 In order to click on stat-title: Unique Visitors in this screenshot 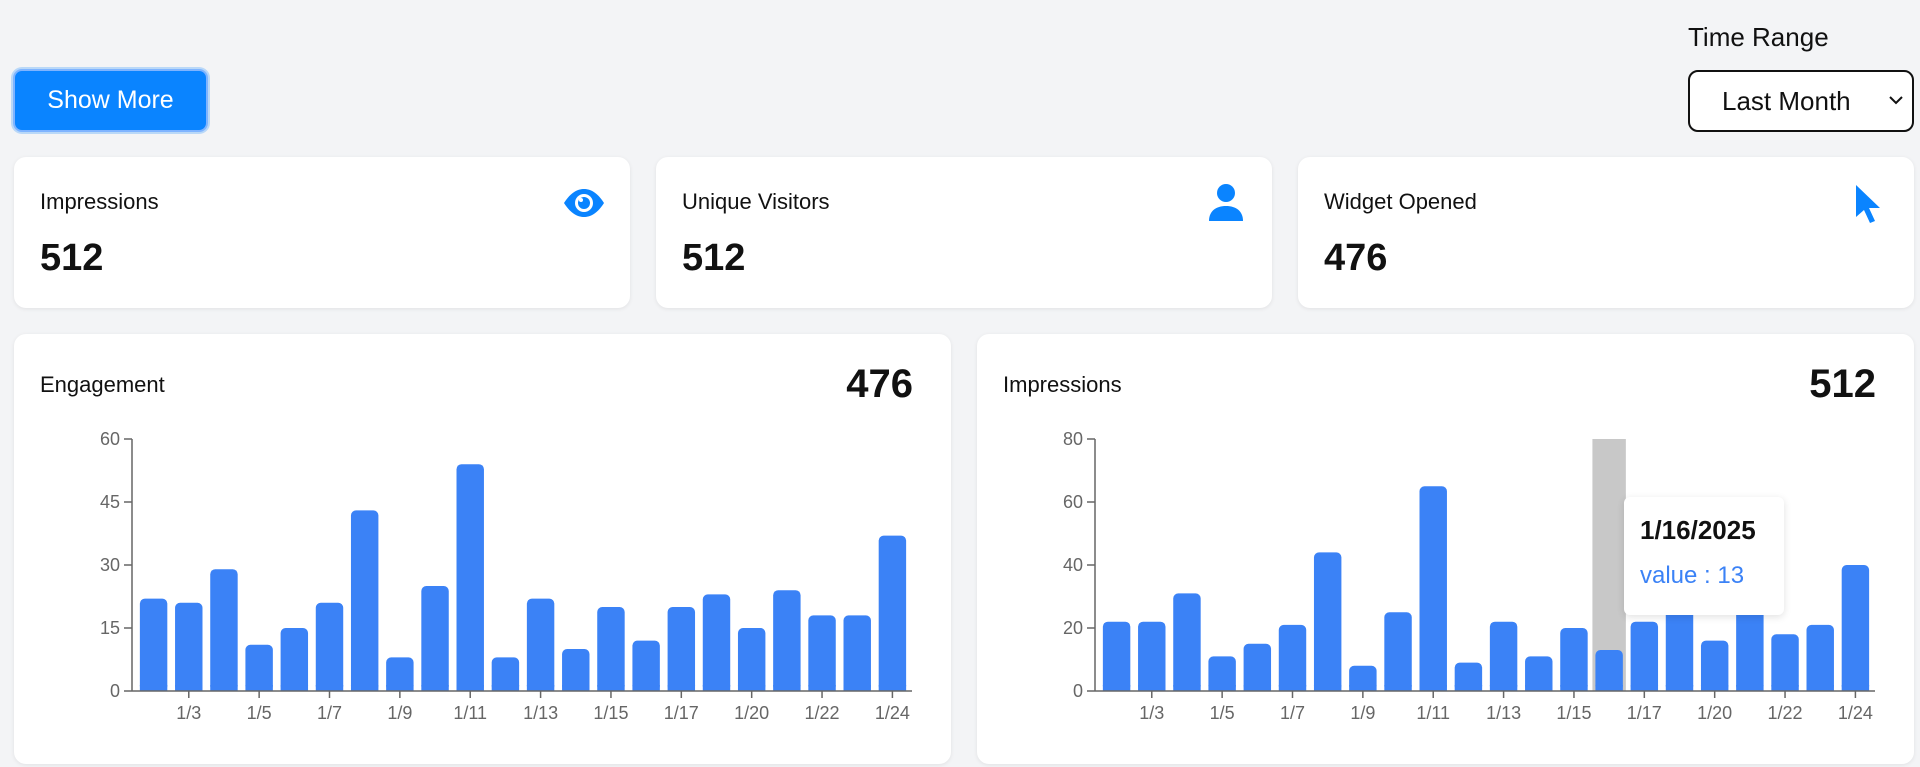, I will do `click(756, 201)`.